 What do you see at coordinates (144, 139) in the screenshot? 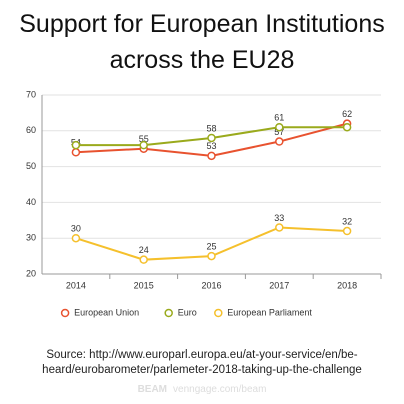
I see `data-label: 55` at bounding box center [144, 139].